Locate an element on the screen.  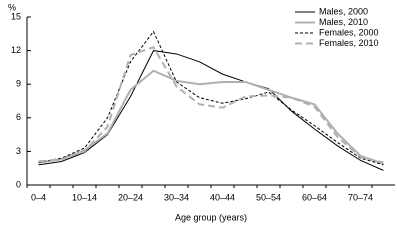
y-tick-label: 9 is located at coordinates (18, 84).